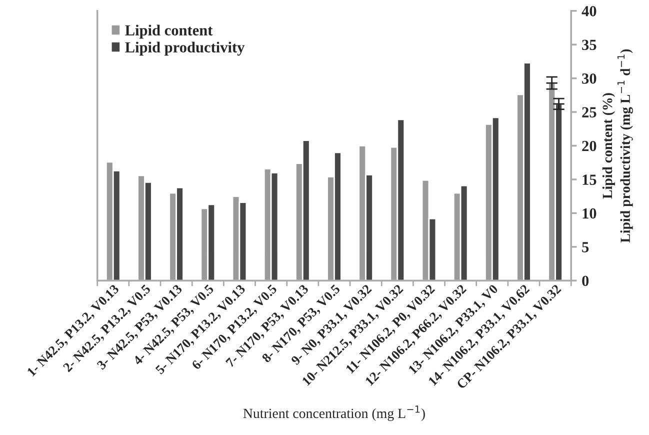 The width and height of the screenshot is (649, 435). I want to click on y-tick-label: 25, so click(589, 112).